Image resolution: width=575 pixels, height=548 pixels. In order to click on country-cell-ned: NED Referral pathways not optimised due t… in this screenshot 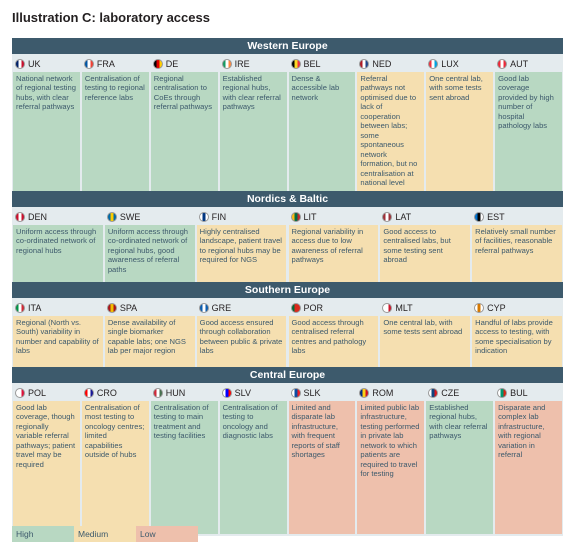, I will do `click(391, 130)`.